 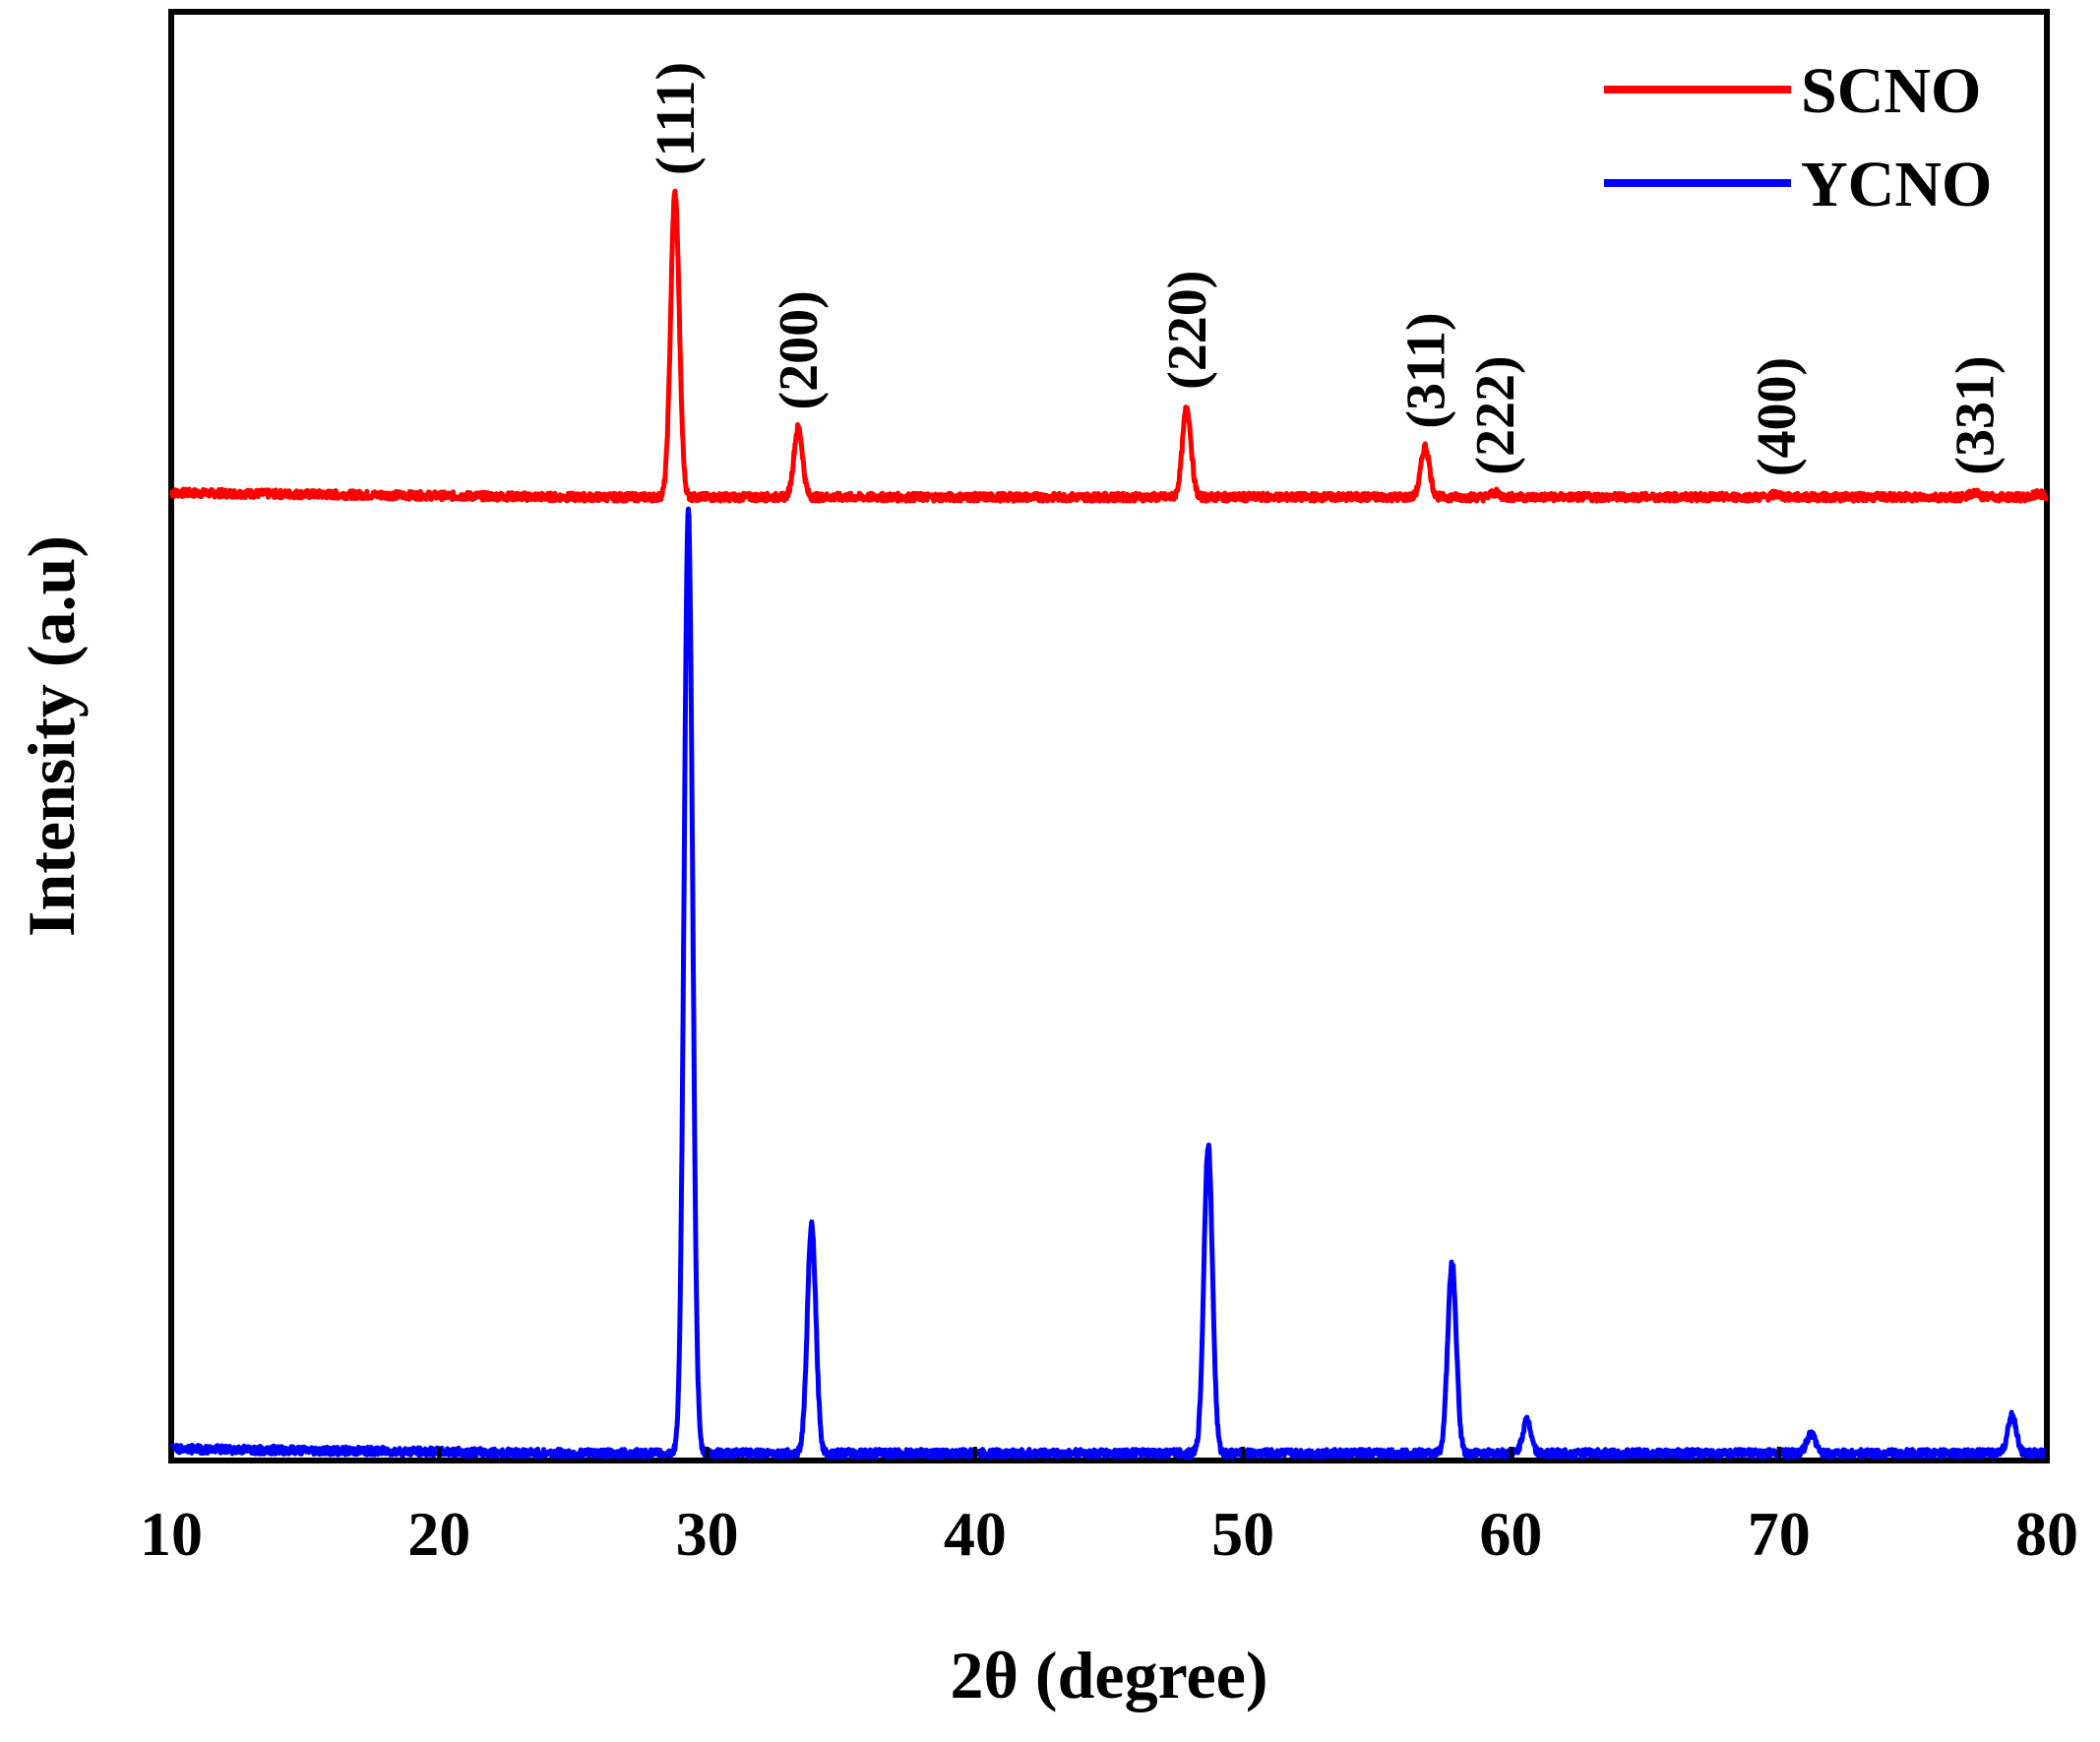 What do you see at coordinates (799, 349) in the screenshot?
I see `peak-label: (200)` at bounding box center [799, 349].